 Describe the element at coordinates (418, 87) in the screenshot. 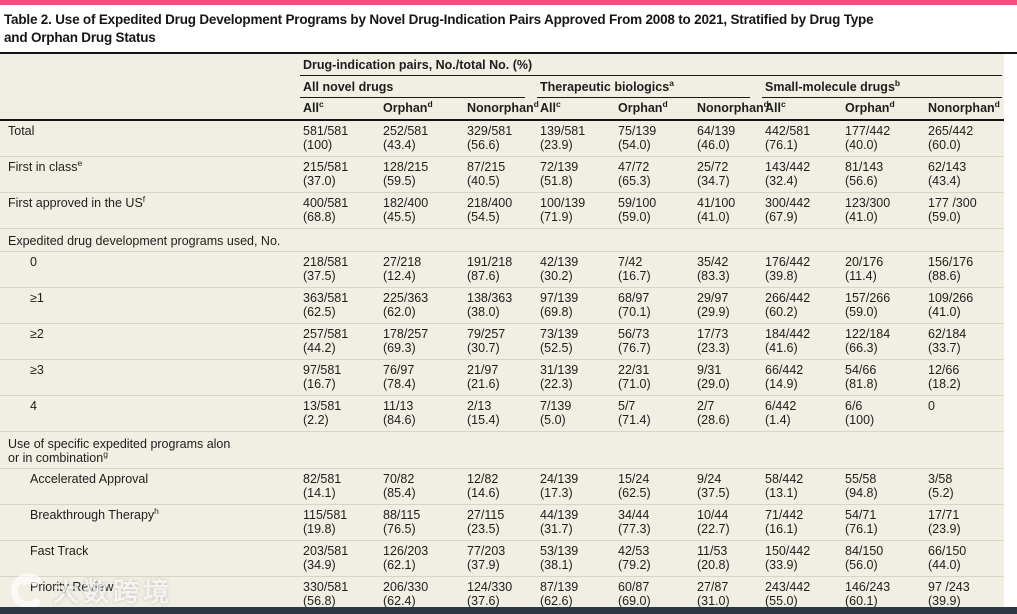

I see `group-header-all-novel-drugs: All novel drugs` at that location.